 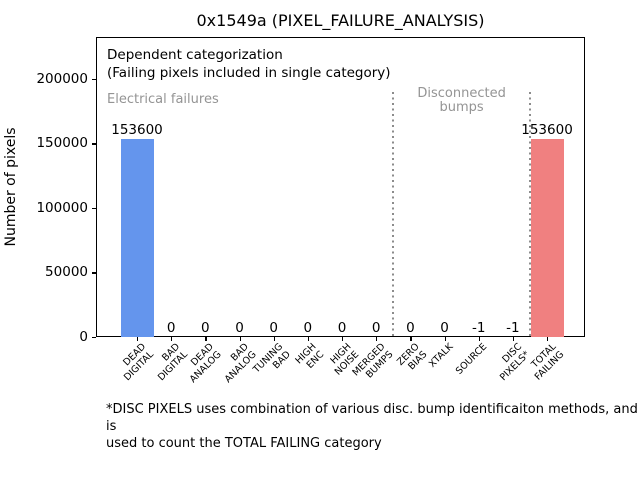 I want to click on y-tick-label: 150000, so click(x=62, y=143).